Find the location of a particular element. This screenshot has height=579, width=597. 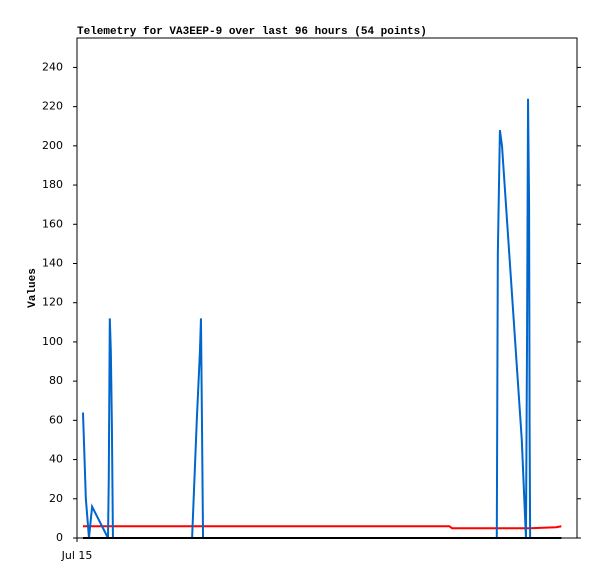

series-line is located at coordinates (322, 527).